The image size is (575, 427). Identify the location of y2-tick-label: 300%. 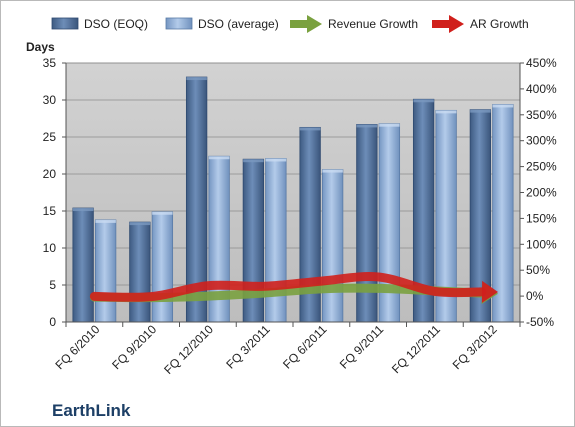
(541, 141).